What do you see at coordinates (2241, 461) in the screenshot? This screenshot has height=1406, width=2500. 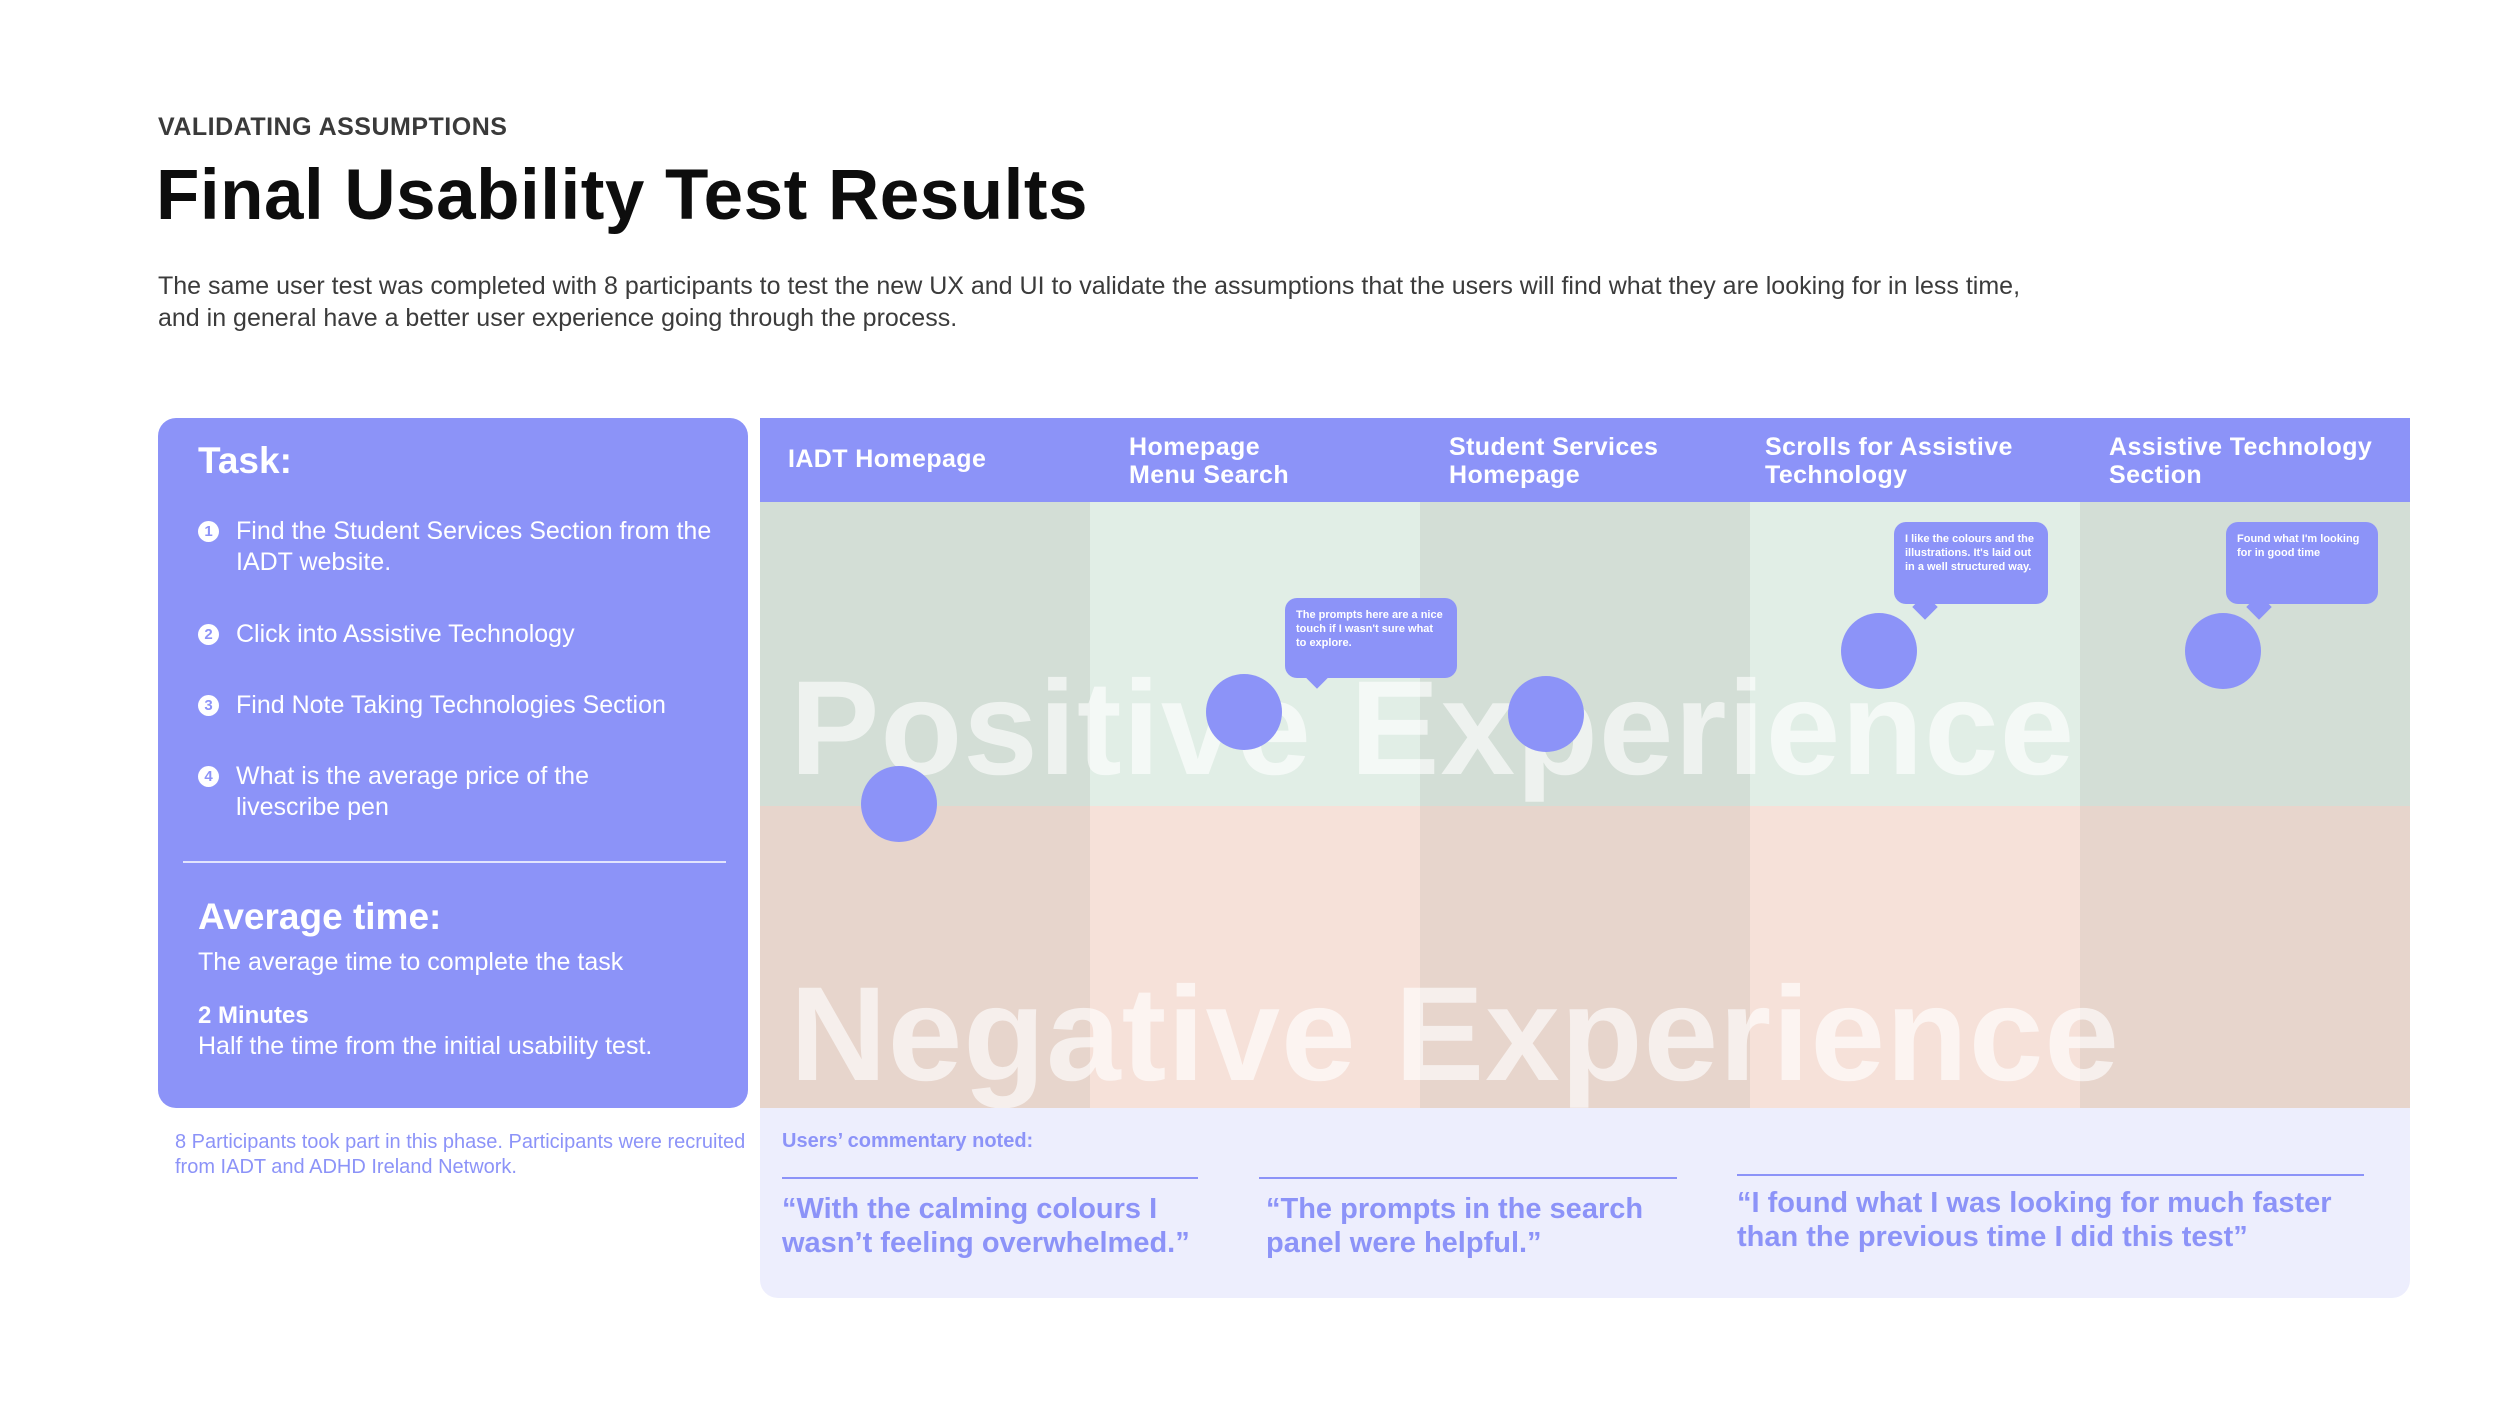 I see `stage-label: Assistive Technology Section` at bounding box center [2241, 461].